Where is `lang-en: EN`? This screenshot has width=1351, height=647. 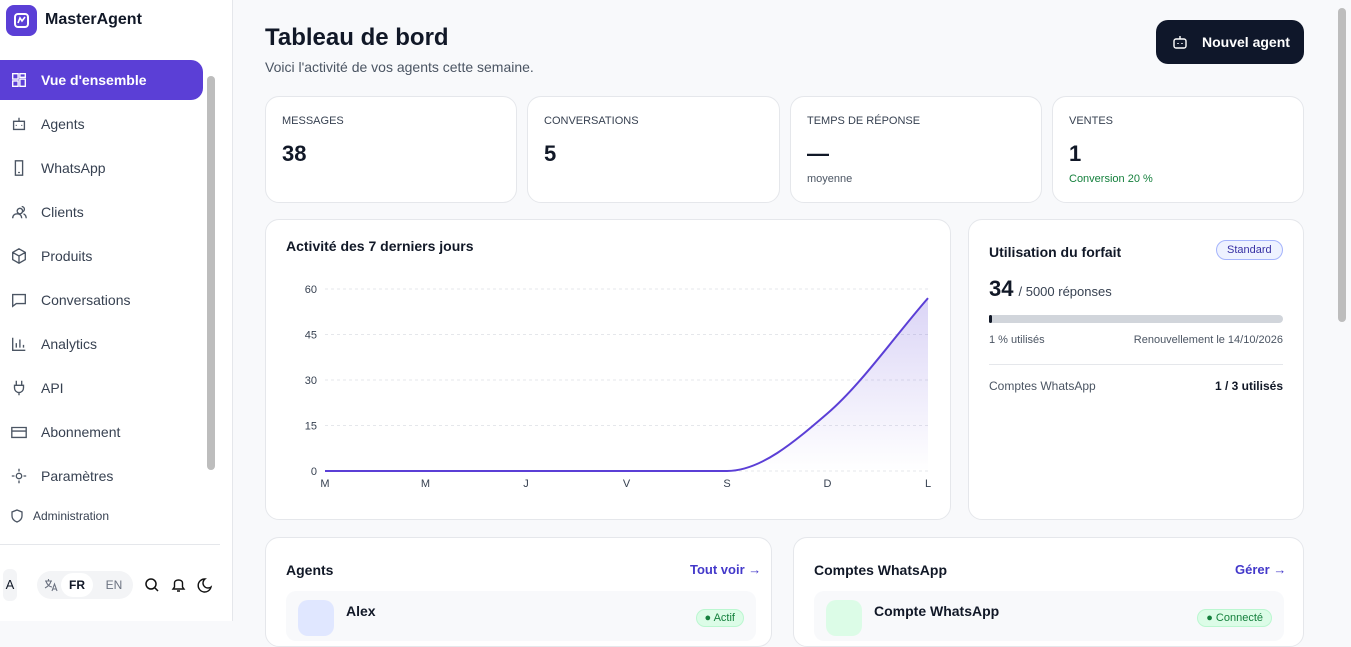 lang-en: EN is located at coordinates (114, 585).